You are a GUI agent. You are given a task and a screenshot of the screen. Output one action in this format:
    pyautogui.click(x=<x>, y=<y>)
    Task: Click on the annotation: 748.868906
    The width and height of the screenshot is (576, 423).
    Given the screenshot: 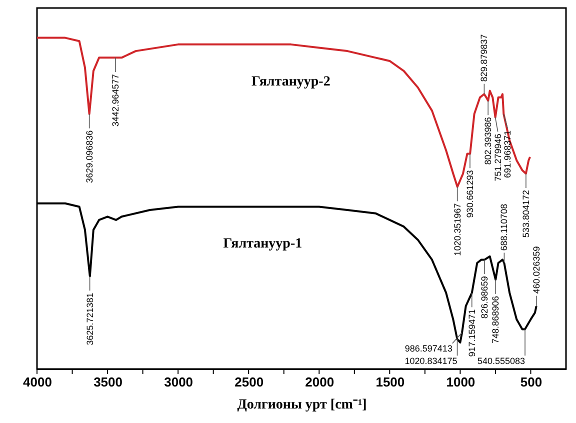 What is the action you would take?
    pyautogui.click(x=495, y=320)
    